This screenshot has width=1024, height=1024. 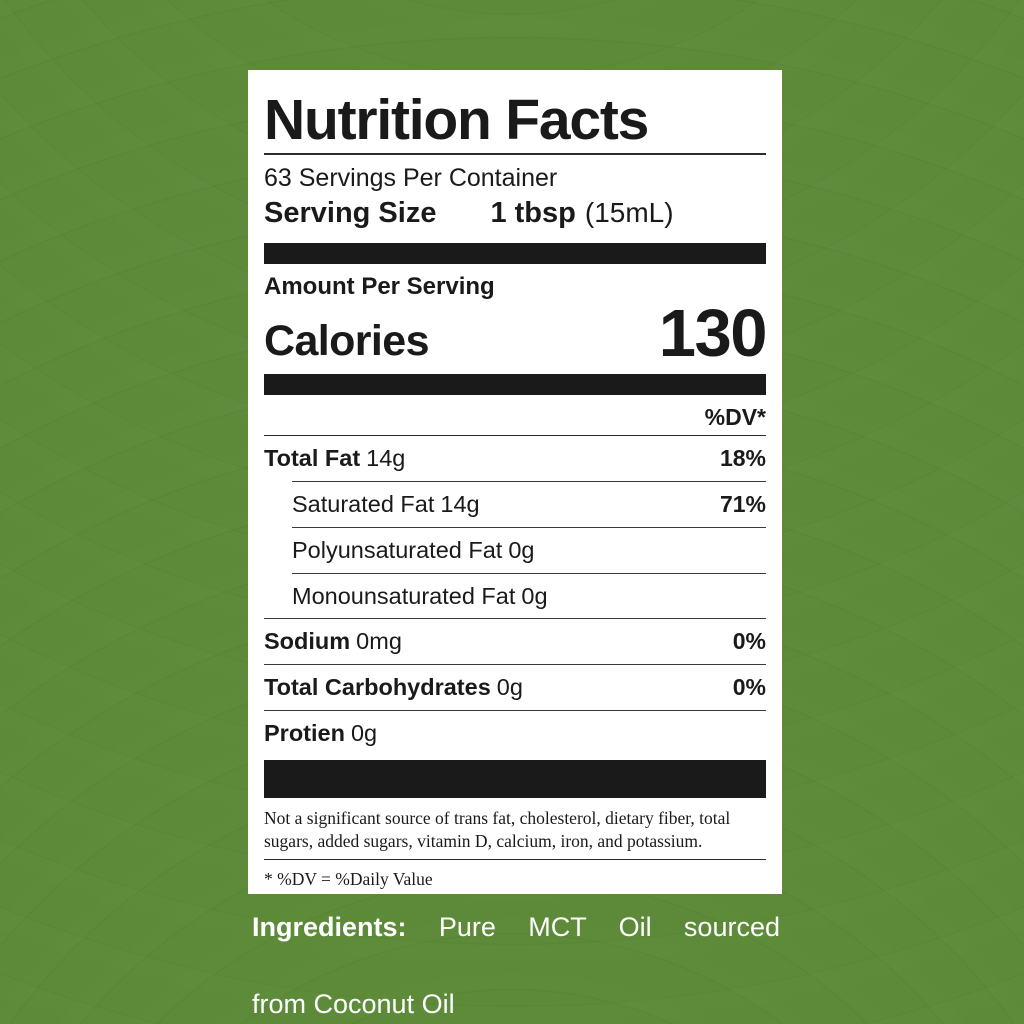 What do you see at coordinates (515, 733) in the screenshot?
I see `table-row: Protien 0g` at bounding box center [515, 733].